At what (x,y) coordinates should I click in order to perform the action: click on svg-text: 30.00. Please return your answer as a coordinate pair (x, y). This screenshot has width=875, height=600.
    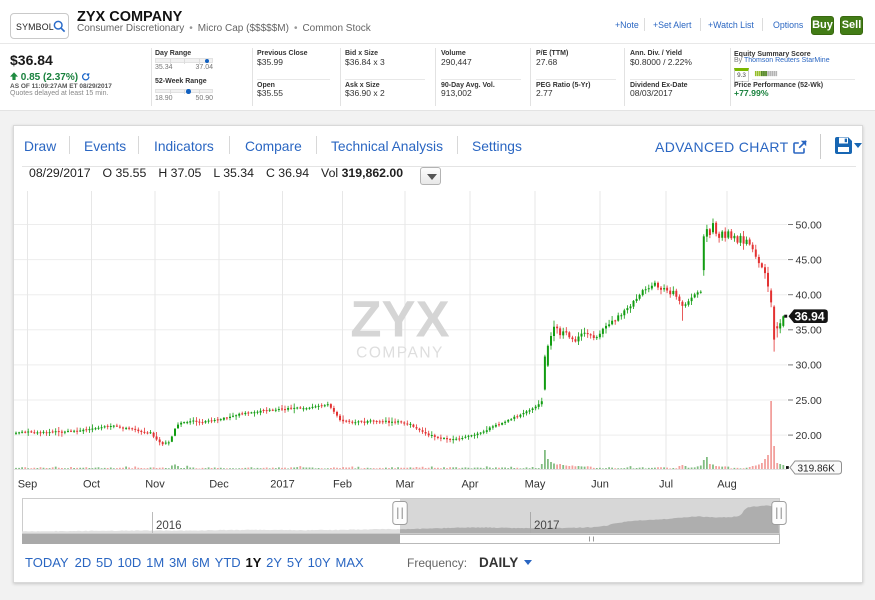
    Looking at the image, I should click on (809, 366).